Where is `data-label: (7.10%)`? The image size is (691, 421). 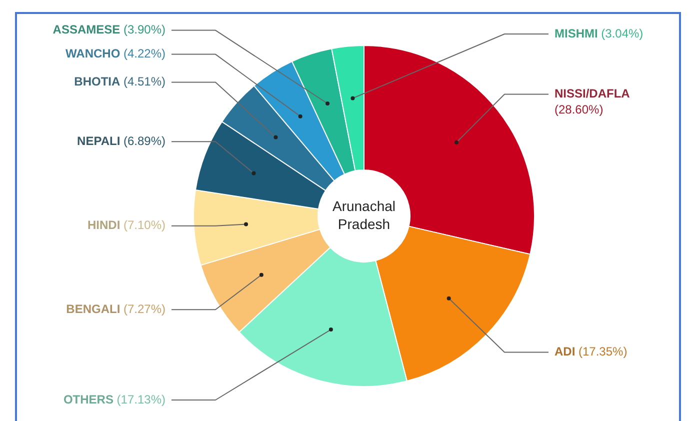 data-label: (7.10%) is located at coordinates (144, 225).